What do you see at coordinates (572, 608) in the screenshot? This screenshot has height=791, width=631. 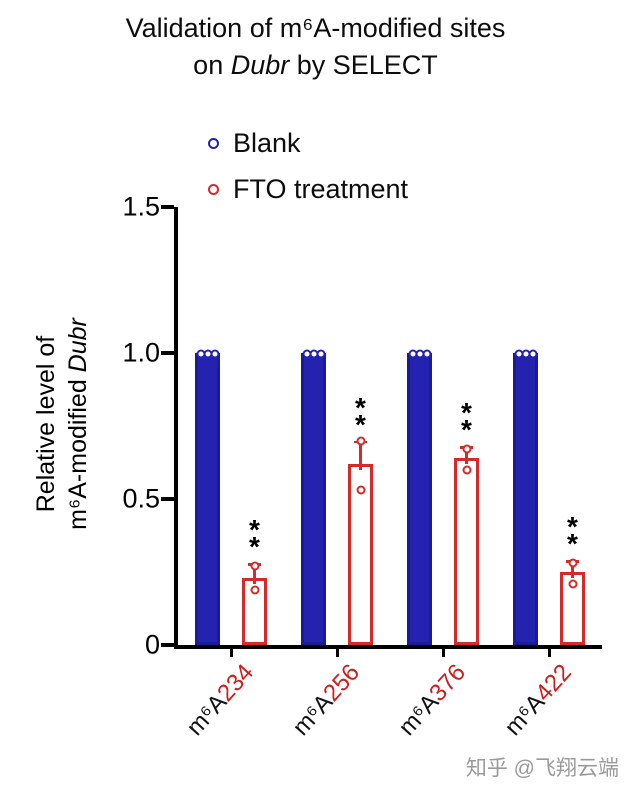 I see `bar-fto-m⁶A422` at bounding box center [572, 608].